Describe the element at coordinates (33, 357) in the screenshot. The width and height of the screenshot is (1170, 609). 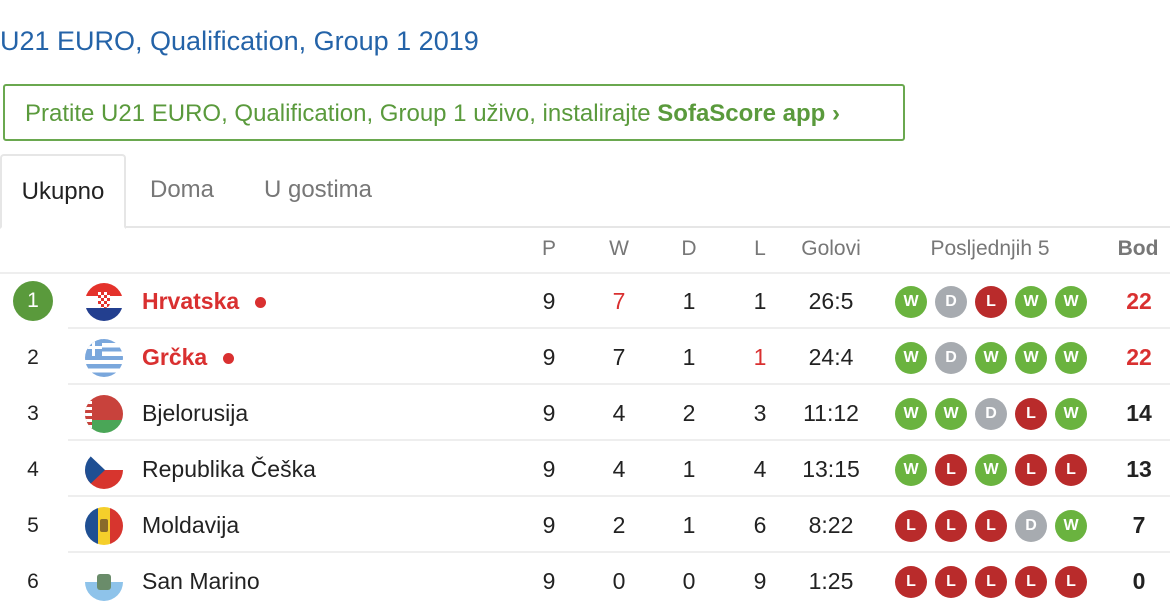
I see `rank-badge: 2` at that location.